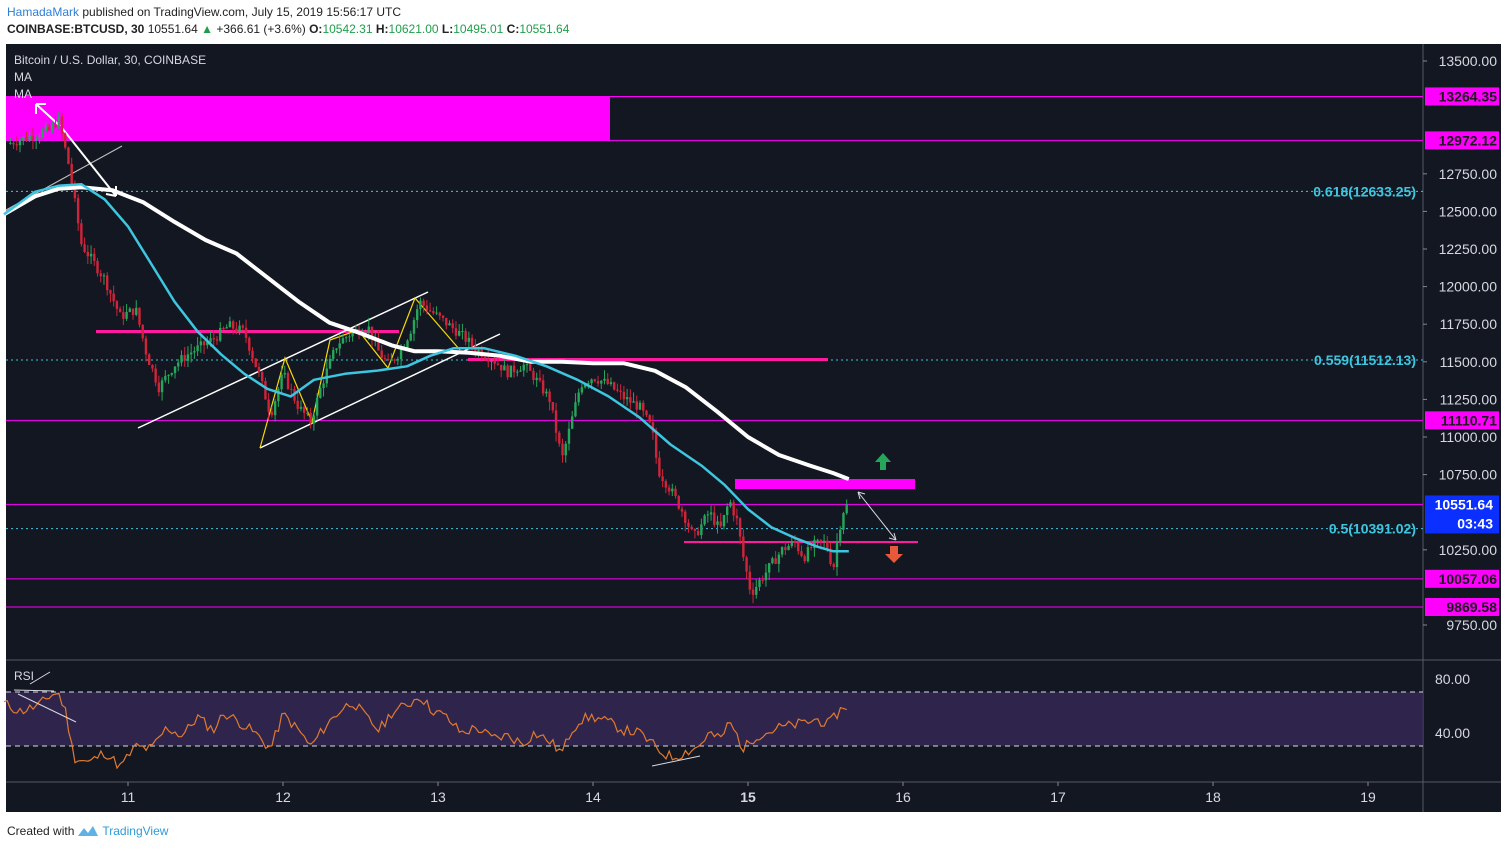 This screenshot has height=849, width=1507. I want to click on author-link: HamadaMark, so click(43, 12).